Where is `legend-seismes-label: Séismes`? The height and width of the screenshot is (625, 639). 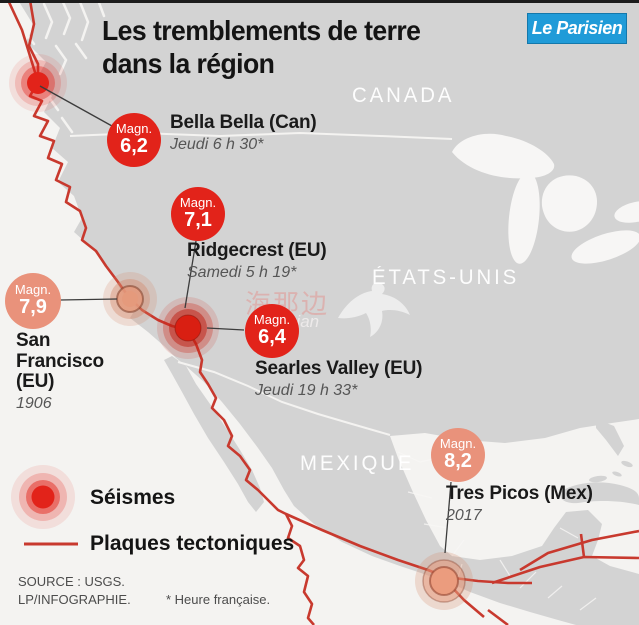 legend-seismes-label: Séismes is located at coordinates (133, 497).